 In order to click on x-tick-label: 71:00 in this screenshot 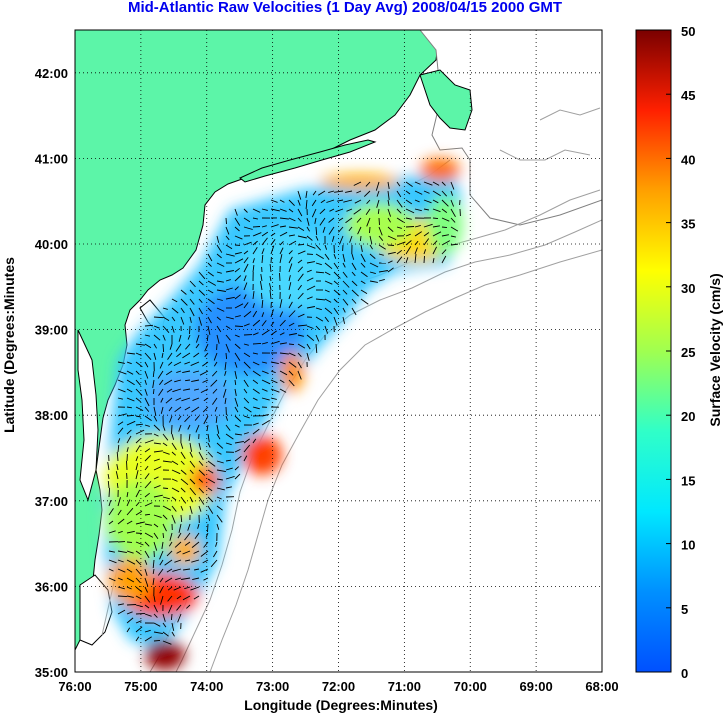, I will do `click(404, 686)`.